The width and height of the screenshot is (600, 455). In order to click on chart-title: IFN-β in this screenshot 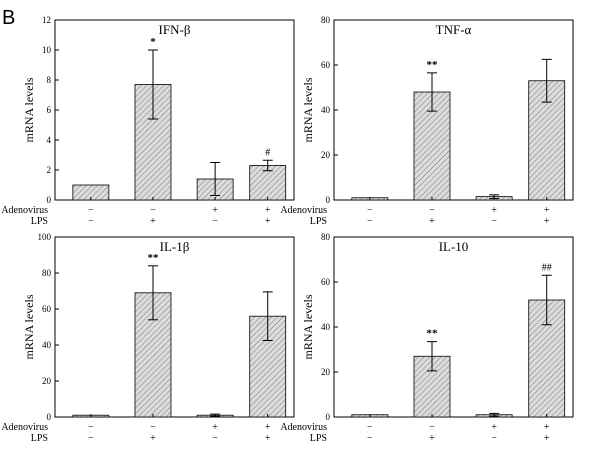, I will do `click(175, 29)`.